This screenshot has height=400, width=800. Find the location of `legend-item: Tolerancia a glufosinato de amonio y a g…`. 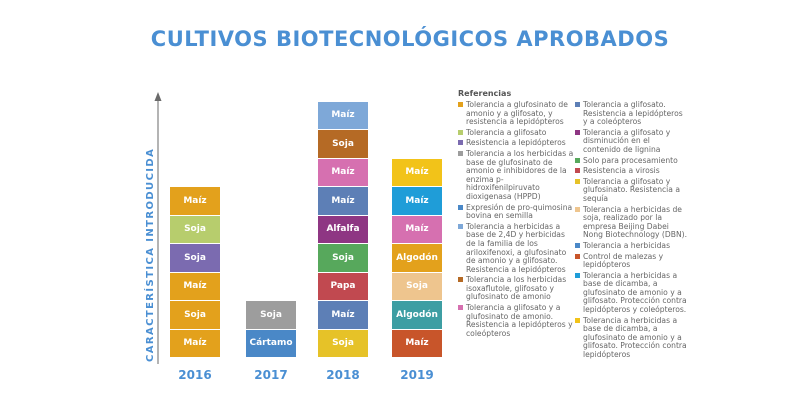

legend-item: Tolerancia a glufosinato de amonio y a g… is located at coordinates (516, 113).